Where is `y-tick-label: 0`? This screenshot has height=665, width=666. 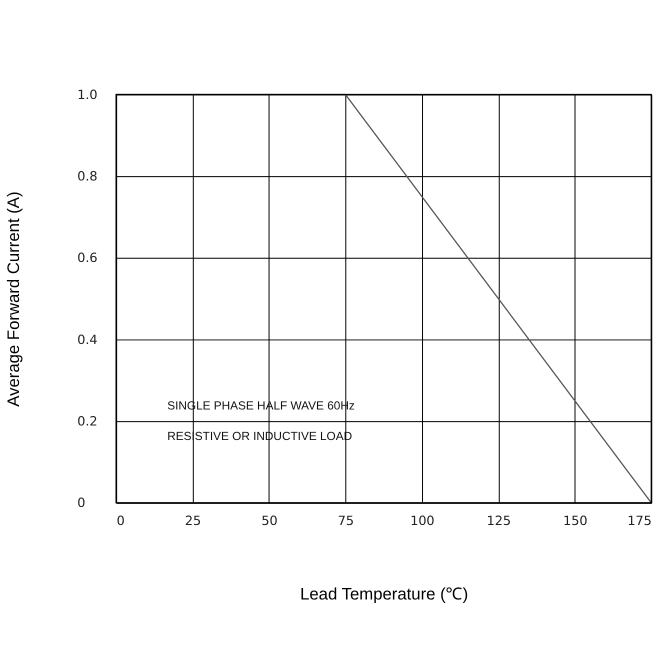 y-tick-label: 0 is located at coordinates (81, 504).